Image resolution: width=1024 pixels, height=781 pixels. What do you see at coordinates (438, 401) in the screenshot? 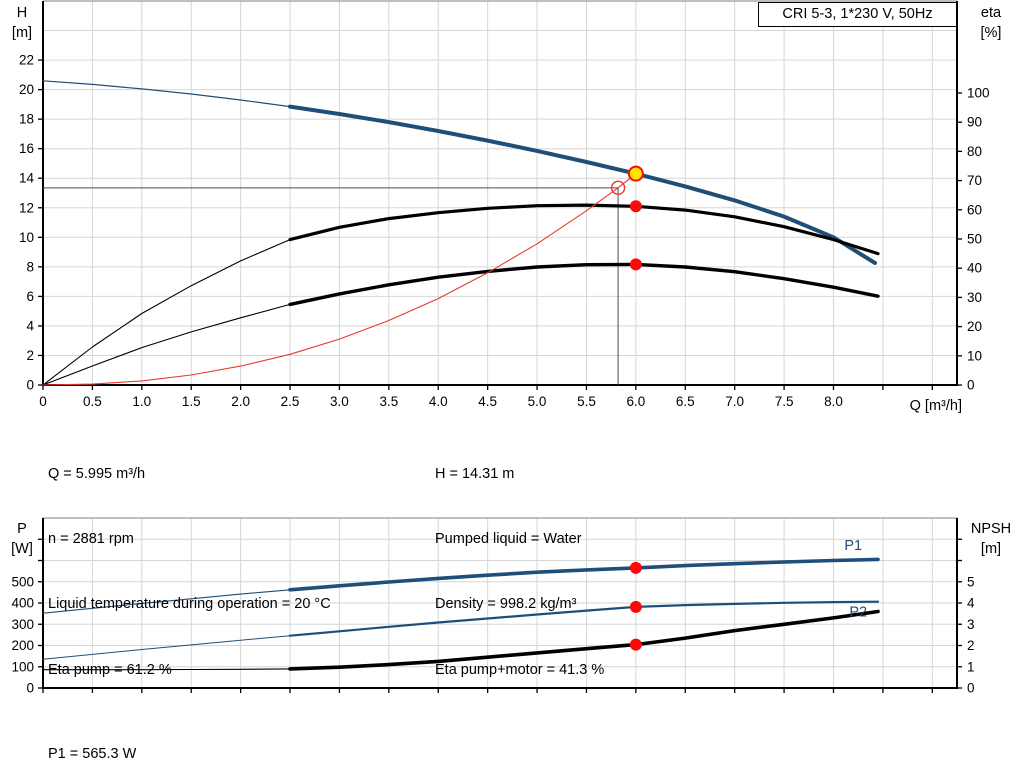
I see `x-tick-label: 4.0` at bounding box center [438, 401].